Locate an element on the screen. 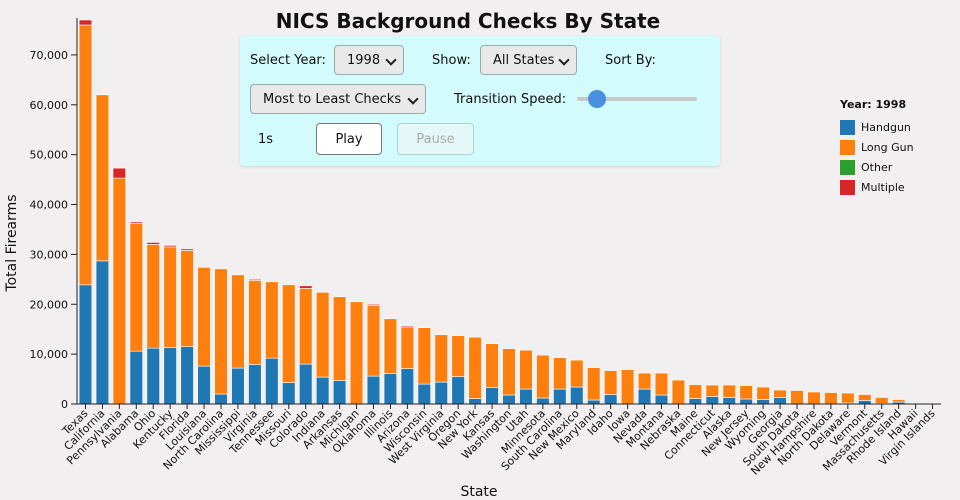 The width and height of the screenshot is (960, 500). bar-idaho-long-gun is located at coordinates (610, 382).